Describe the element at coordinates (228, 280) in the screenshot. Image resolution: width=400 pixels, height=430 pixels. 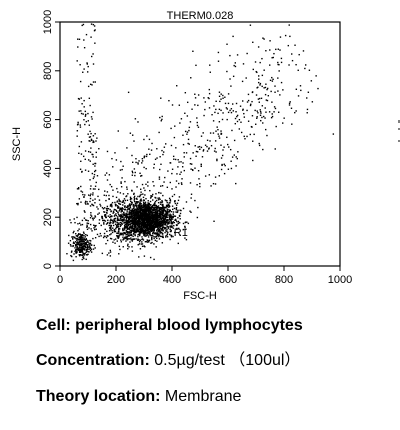
I see `x-tick-label: 600` at that location.